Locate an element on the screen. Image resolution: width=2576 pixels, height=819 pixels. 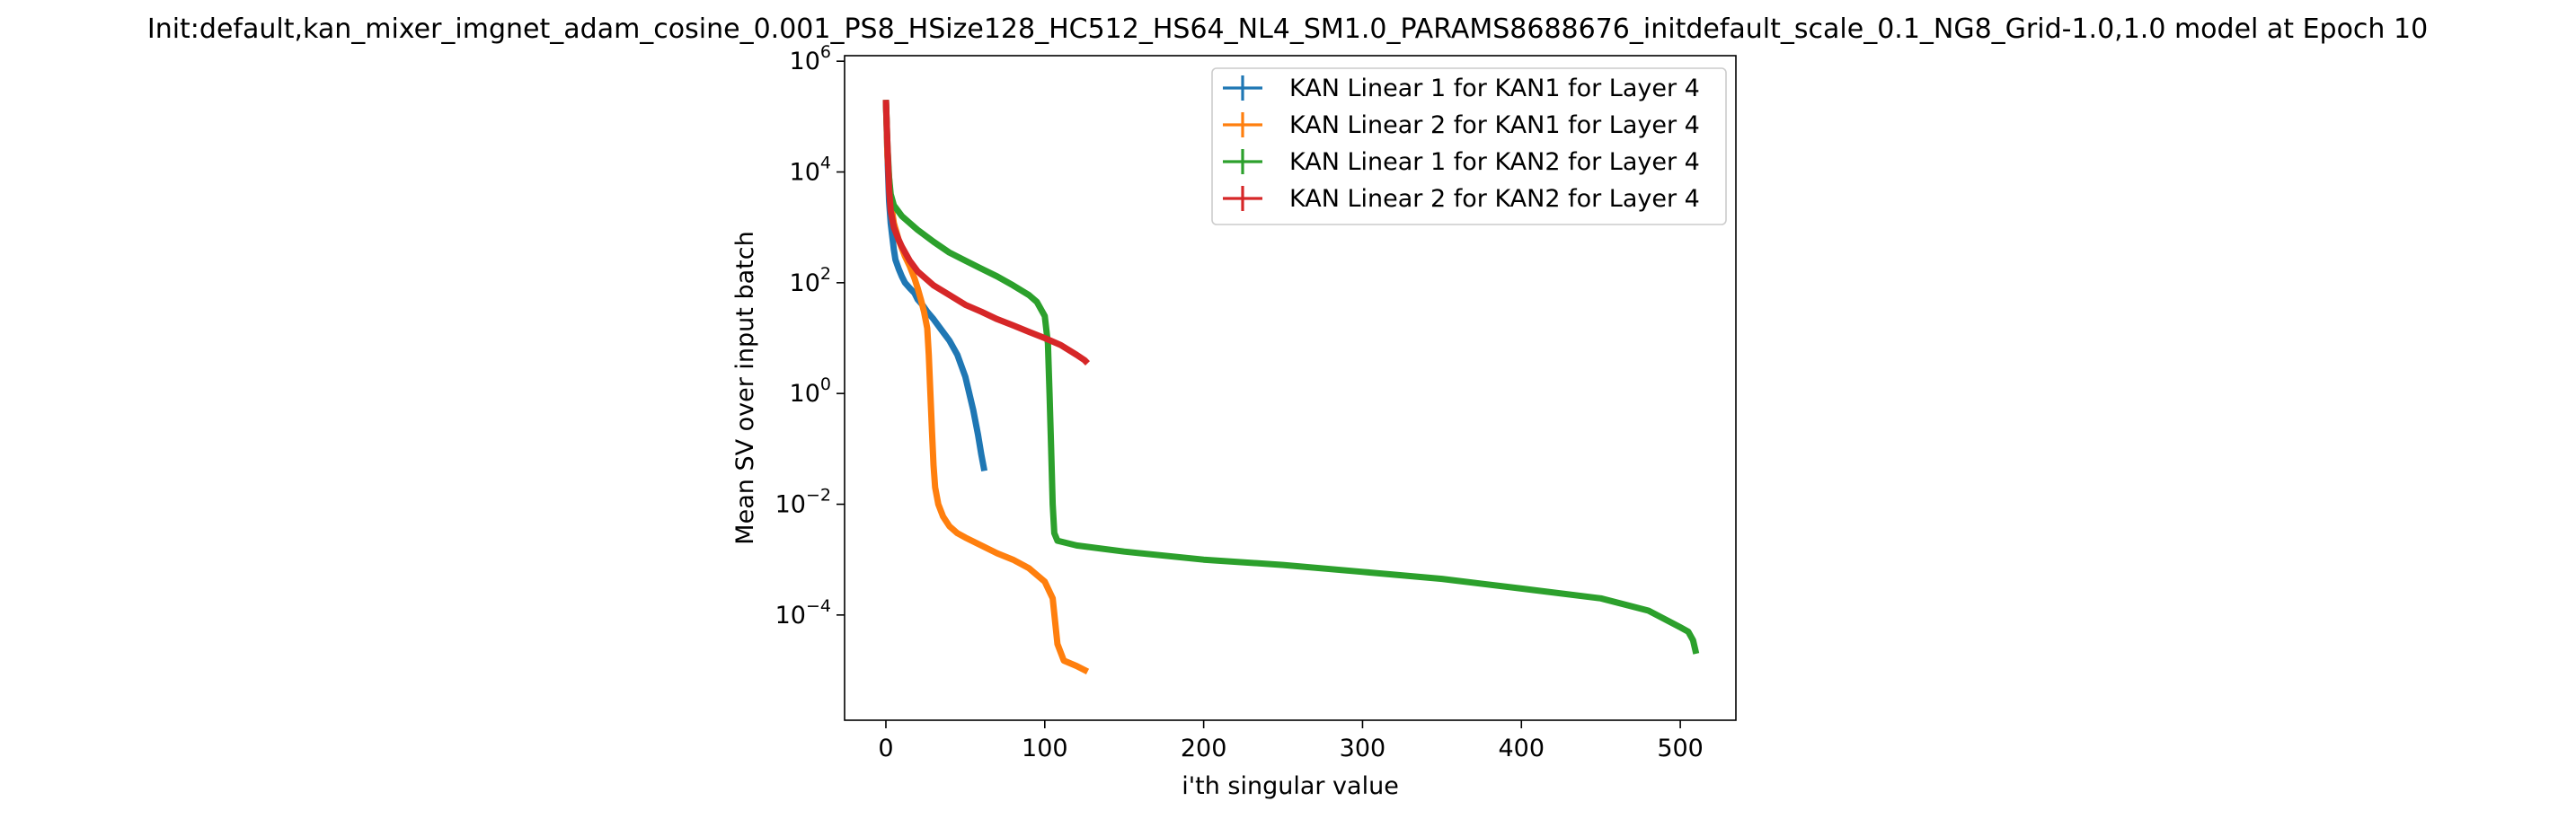
y-tick-label: 10⁻² is located at coordinates (803, 502).